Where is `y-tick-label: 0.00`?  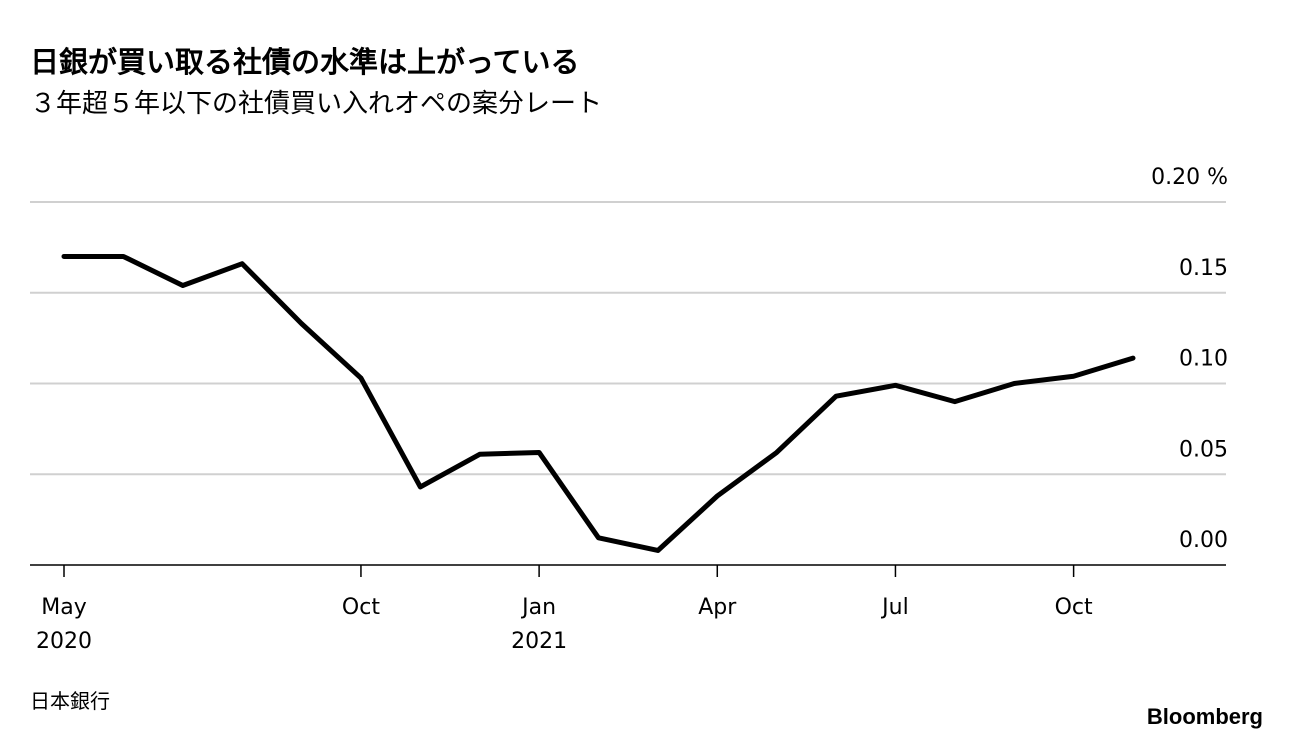 y-tick-label: 0.00 is located at coordinates (1203, 540).